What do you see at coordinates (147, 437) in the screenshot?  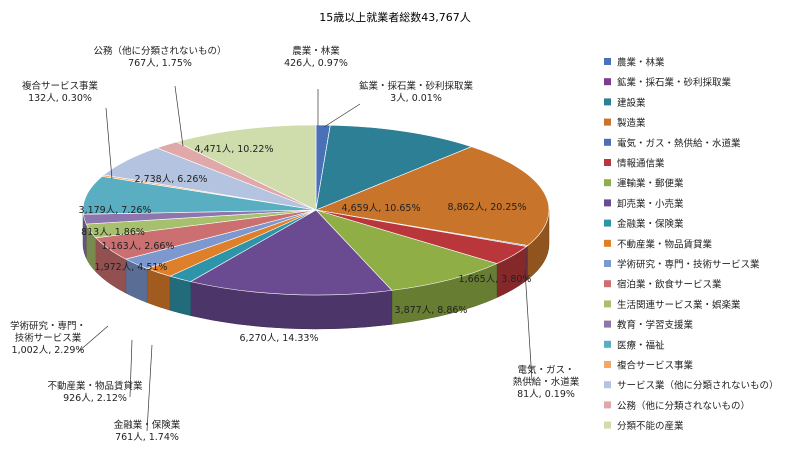 I see `data-label-8: 761人, 1.74%` at bounding box center [147, 437].